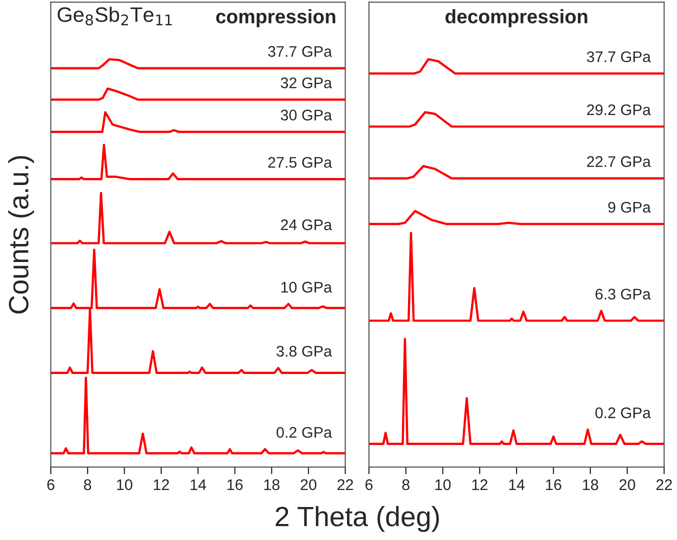 This screenshot has width=677, height=540. I want to click on series-label: 9 GPa, so click(629, 207).